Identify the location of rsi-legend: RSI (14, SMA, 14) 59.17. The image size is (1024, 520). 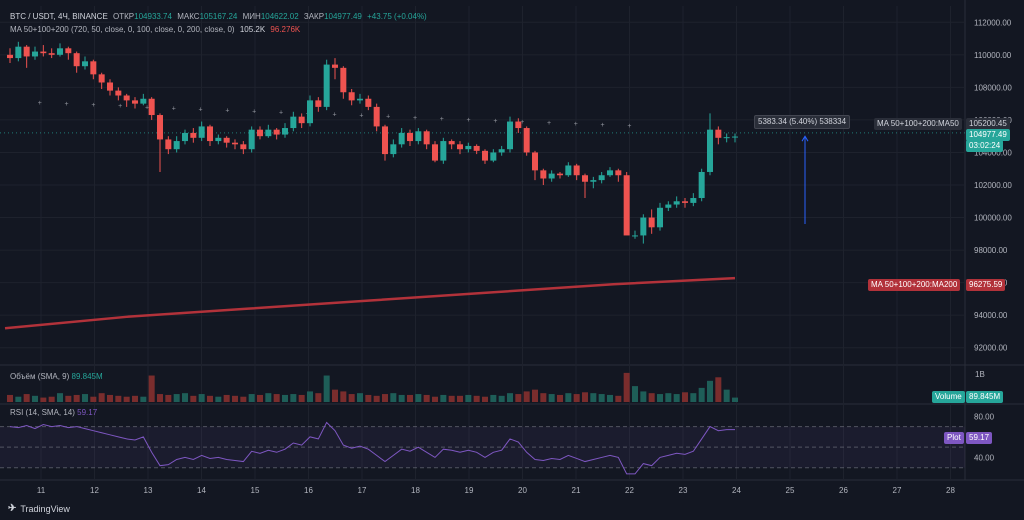
(53, 412).